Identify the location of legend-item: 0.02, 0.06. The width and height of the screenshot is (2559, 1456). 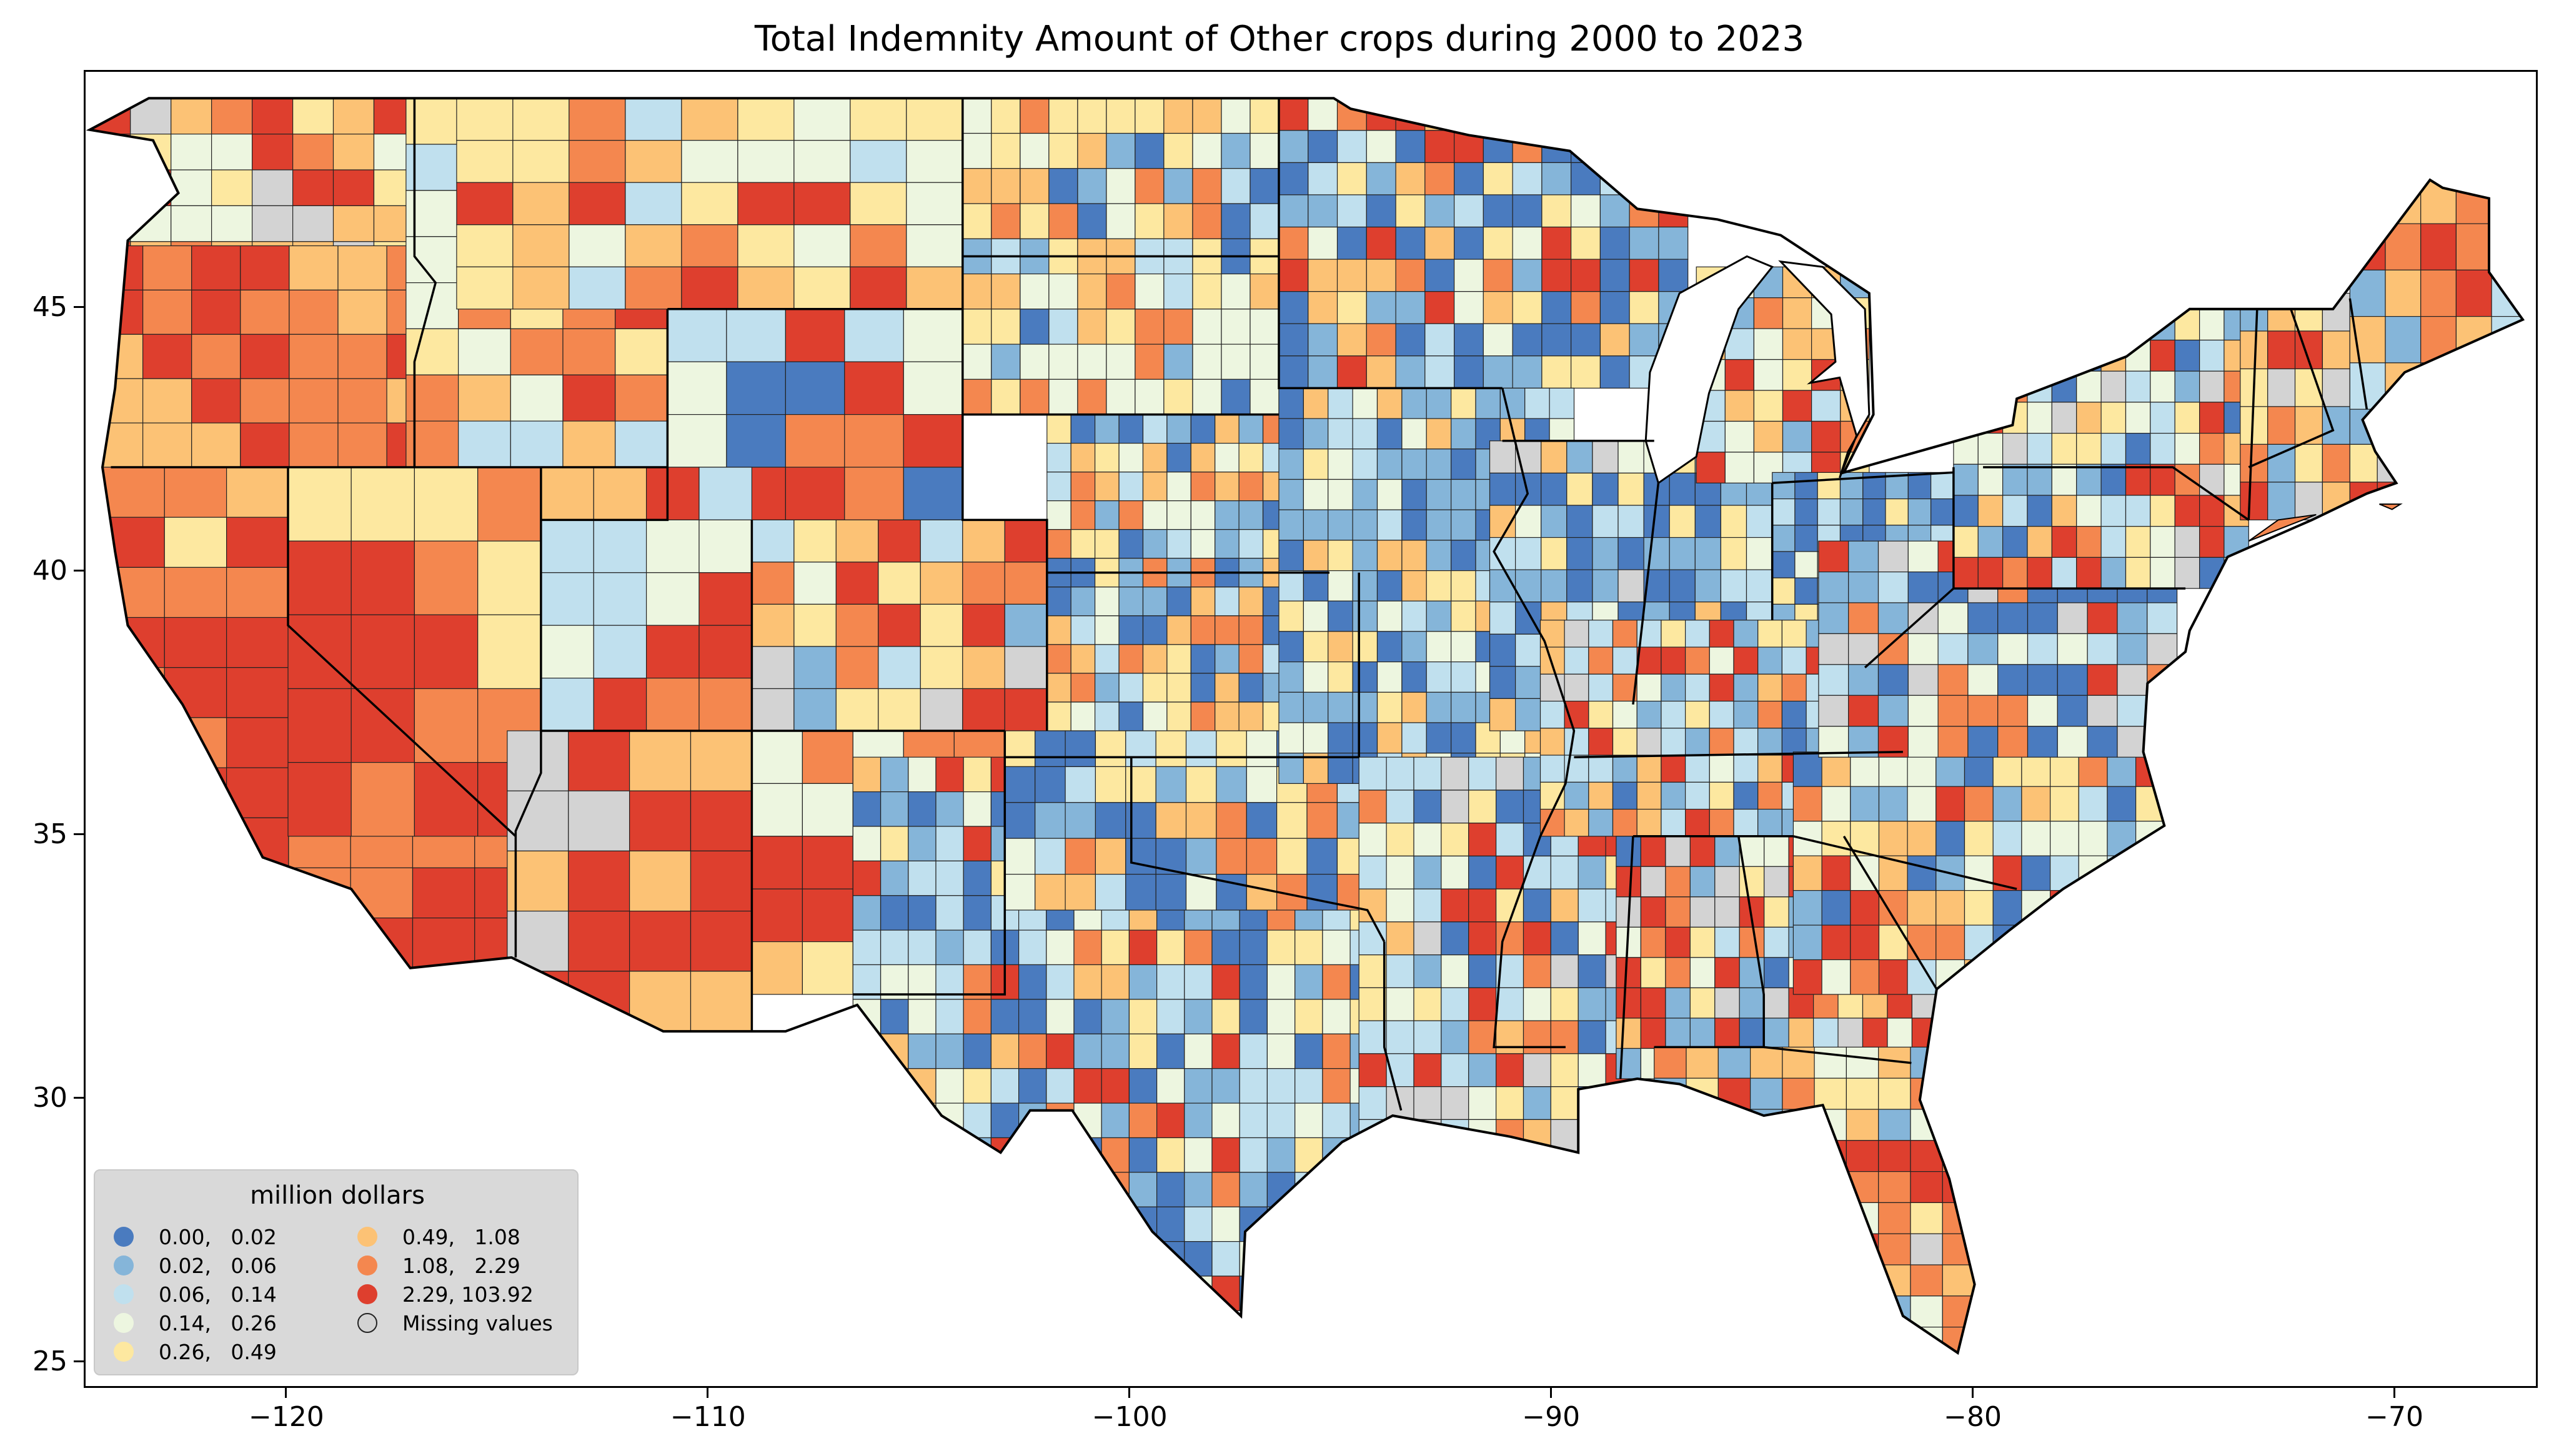
(195, 1266).